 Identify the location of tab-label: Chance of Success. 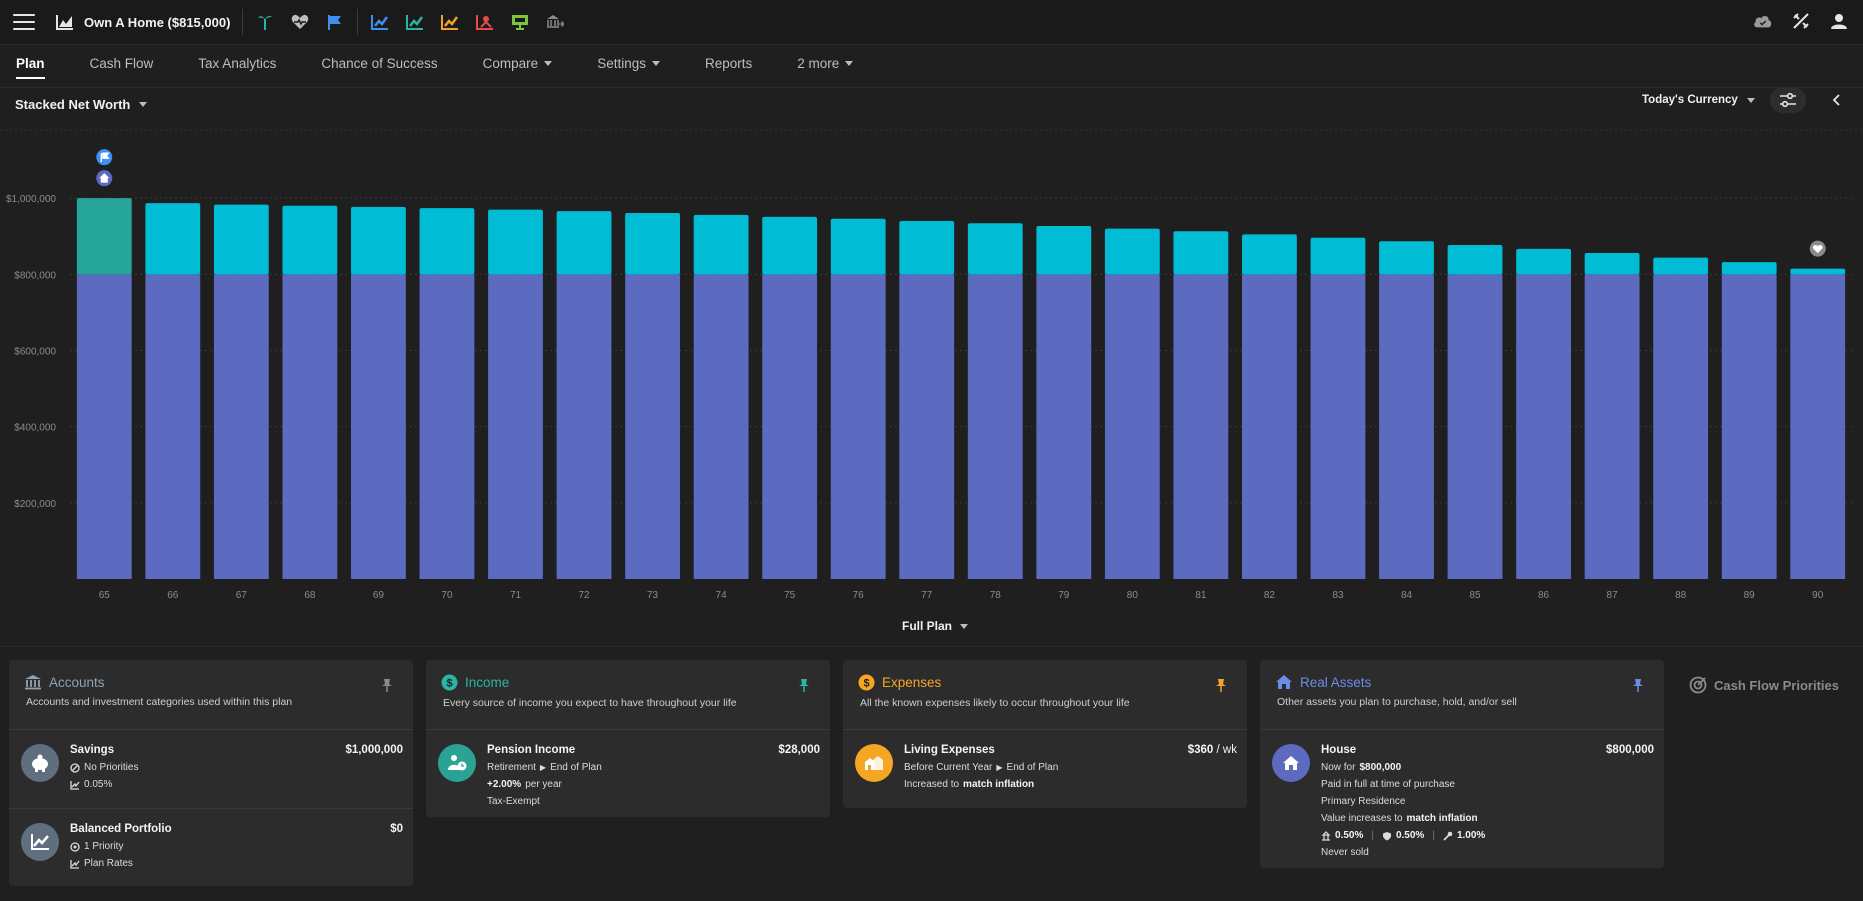
(379, 63).